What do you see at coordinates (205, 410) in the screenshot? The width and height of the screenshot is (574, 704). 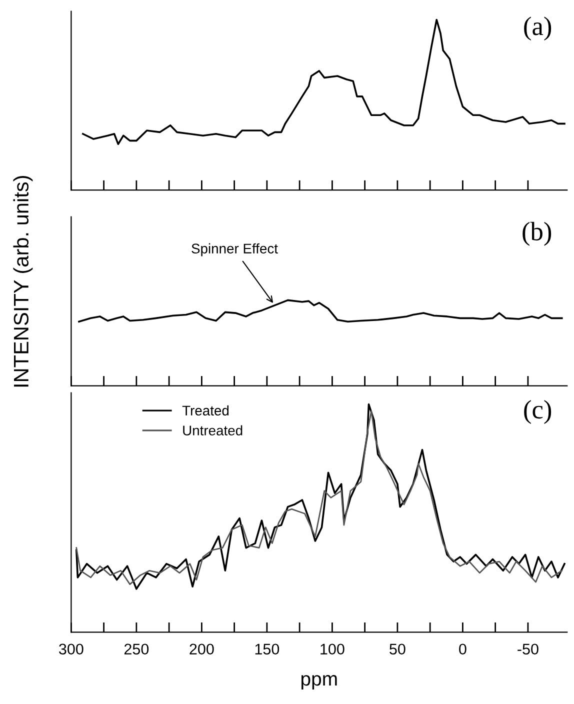 I see `legend-label: Treated` at bounding box center [205, 410].